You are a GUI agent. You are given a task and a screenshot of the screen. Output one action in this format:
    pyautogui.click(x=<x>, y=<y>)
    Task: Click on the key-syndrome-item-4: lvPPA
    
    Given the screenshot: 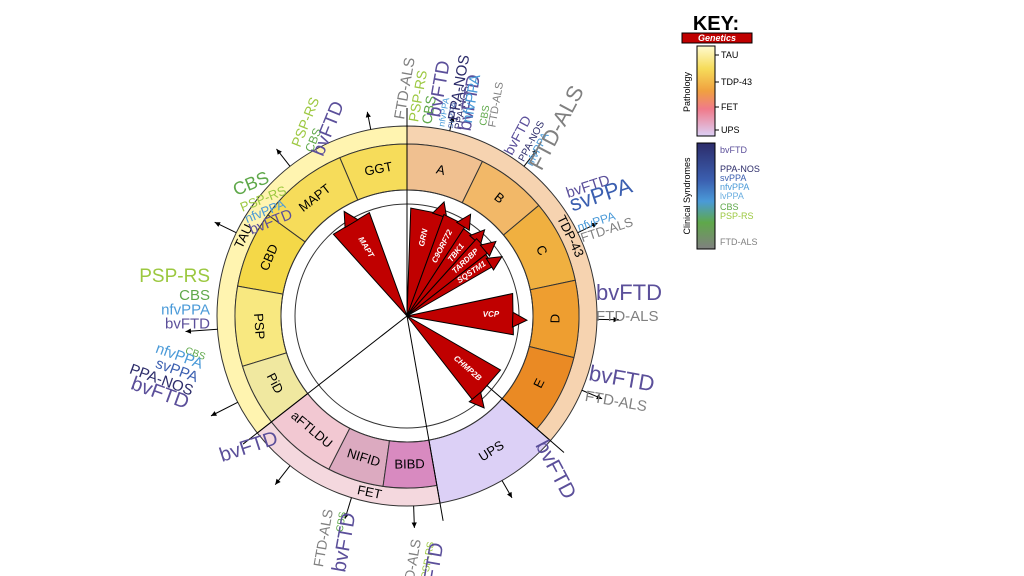 What is the action you would take?
    pyautogui.click(x=732, y=196)
    